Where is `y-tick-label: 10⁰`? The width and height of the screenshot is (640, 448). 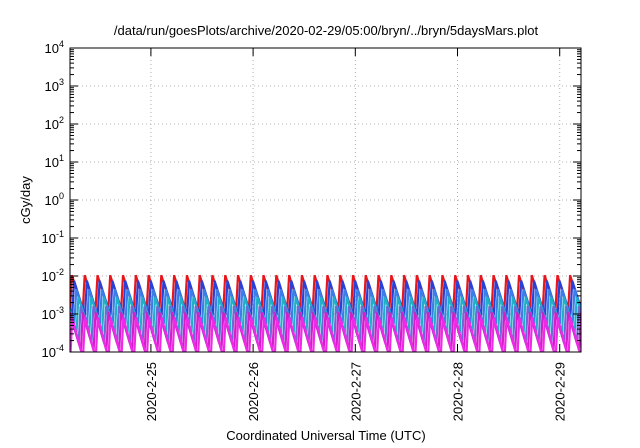
y-tick-label: 10⁰ is located at coordinates (54, 199).